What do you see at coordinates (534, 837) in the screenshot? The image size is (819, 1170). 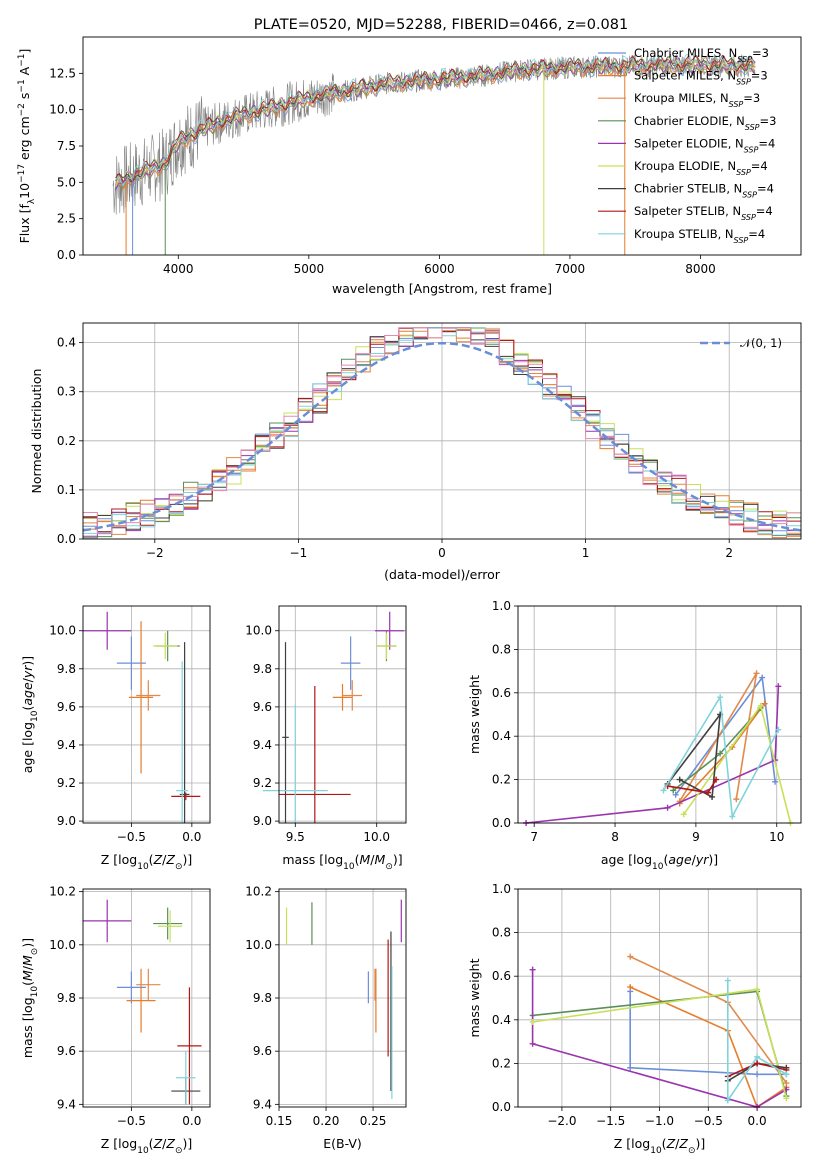 I see `x-tick-label: 7` at bounding box center [534, 837].